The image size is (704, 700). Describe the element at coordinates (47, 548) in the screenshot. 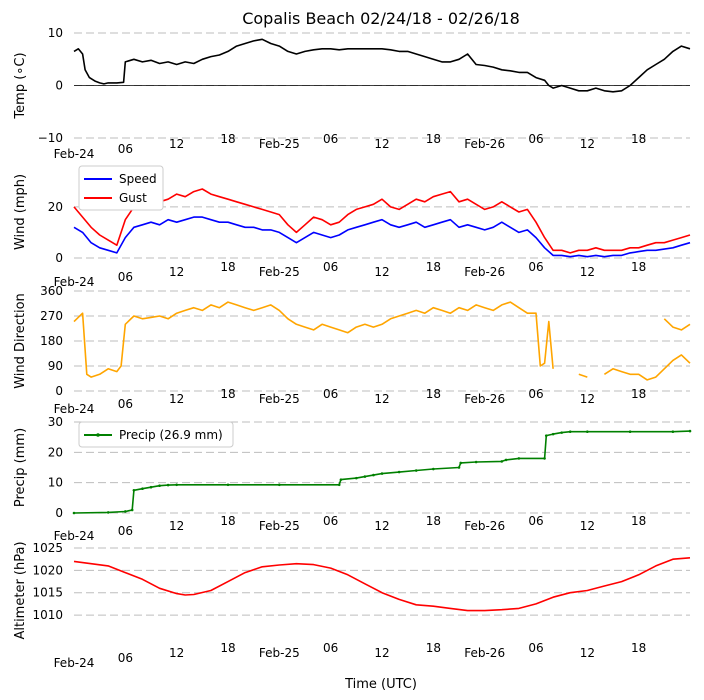

I see `y-tick-label: 1025` at that location.